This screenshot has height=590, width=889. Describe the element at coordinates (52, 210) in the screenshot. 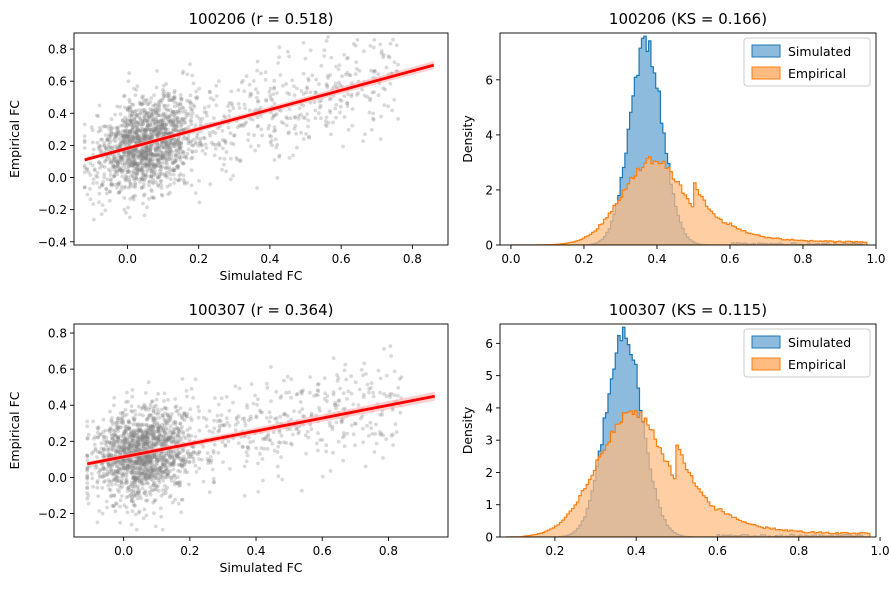

I see `y-tick-label: −0.2` at that location.